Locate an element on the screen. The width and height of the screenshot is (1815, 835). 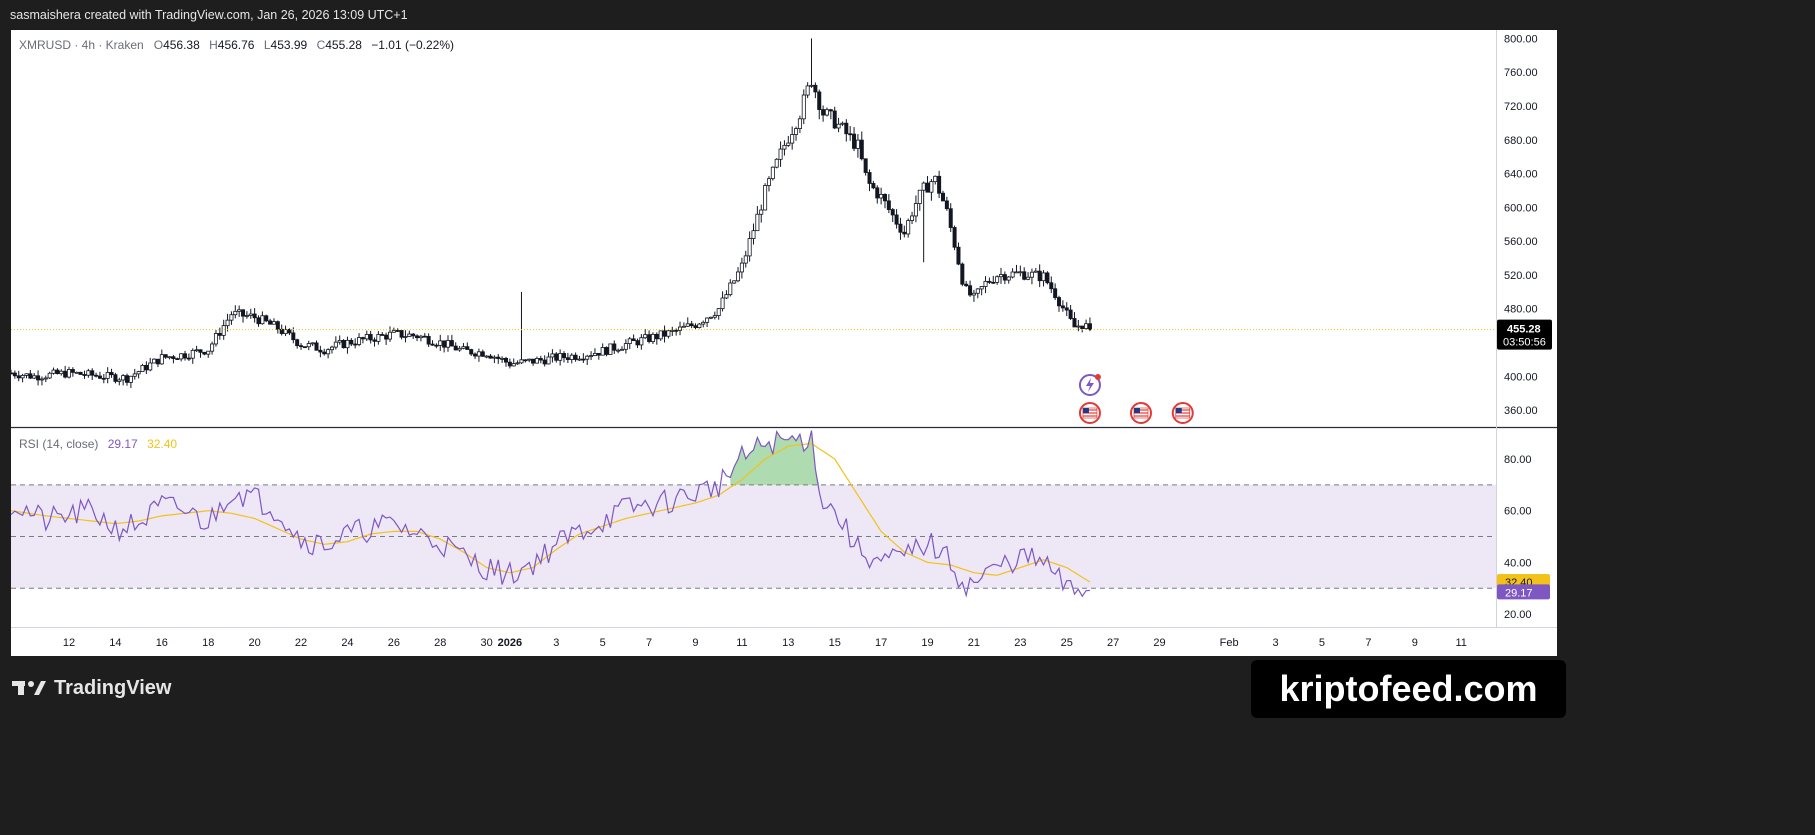
close-value: 455.28 is located at coordinates (343, 45).